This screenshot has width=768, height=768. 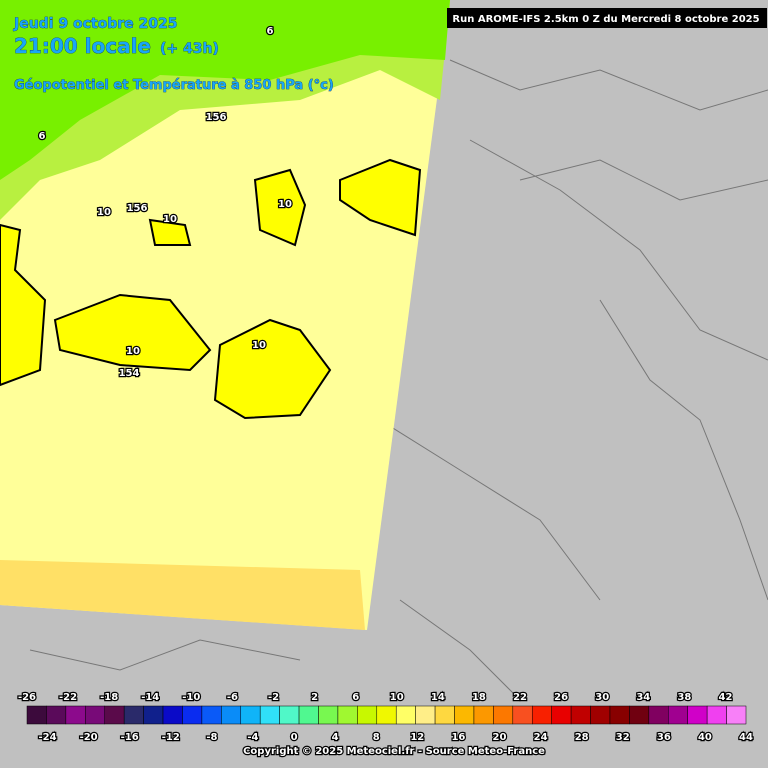 I want to click on legend-label: 40, so click(x=705, y=737).